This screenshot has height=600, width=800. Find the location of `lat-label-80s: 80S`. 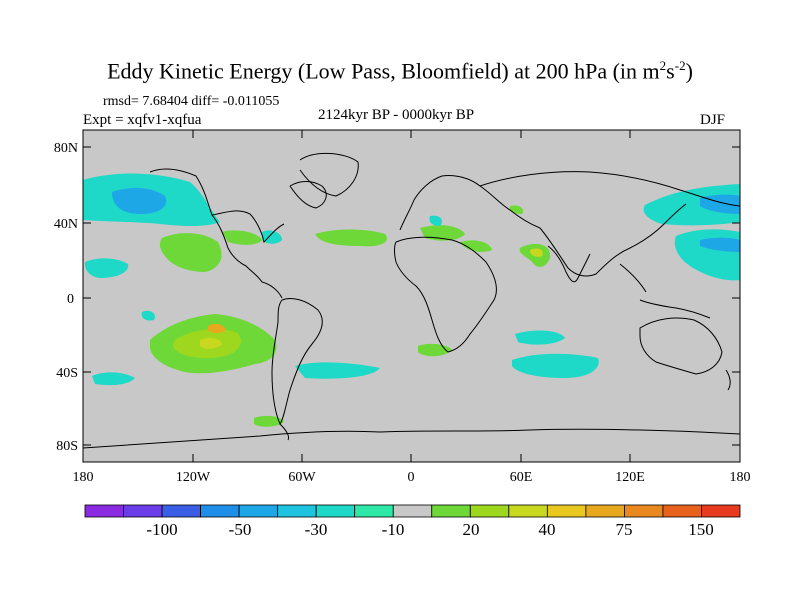

lat-label-80s: 80S is located at coordinates (67, 446).